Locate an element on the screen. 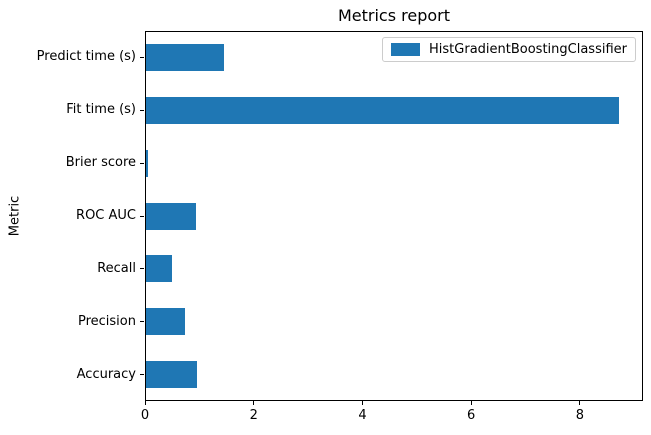  x-tick-label: 6 is located at coordinates (471, 415).